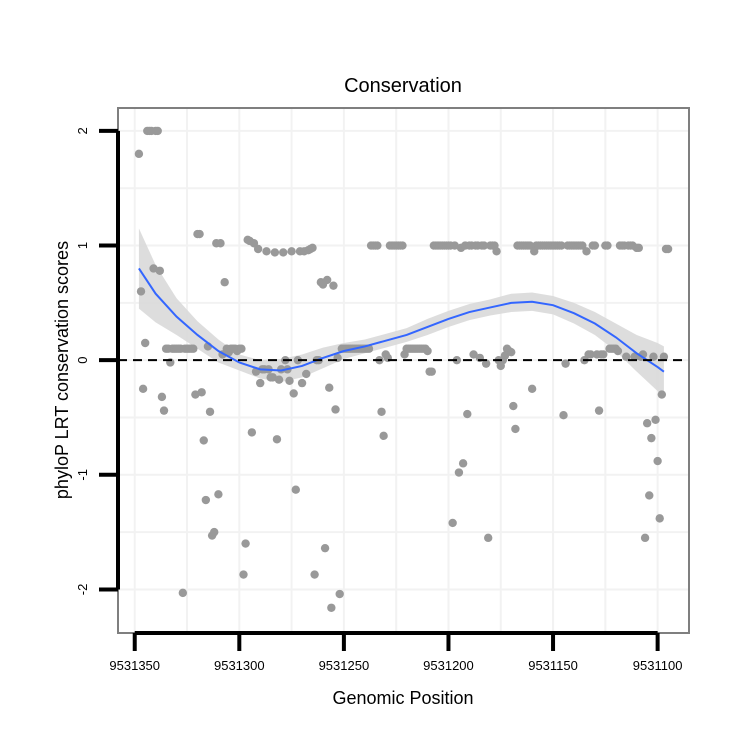  Describe the element at coordinates (82, 360) in the screenshot. I see `y-tick-label: 0` at that location.